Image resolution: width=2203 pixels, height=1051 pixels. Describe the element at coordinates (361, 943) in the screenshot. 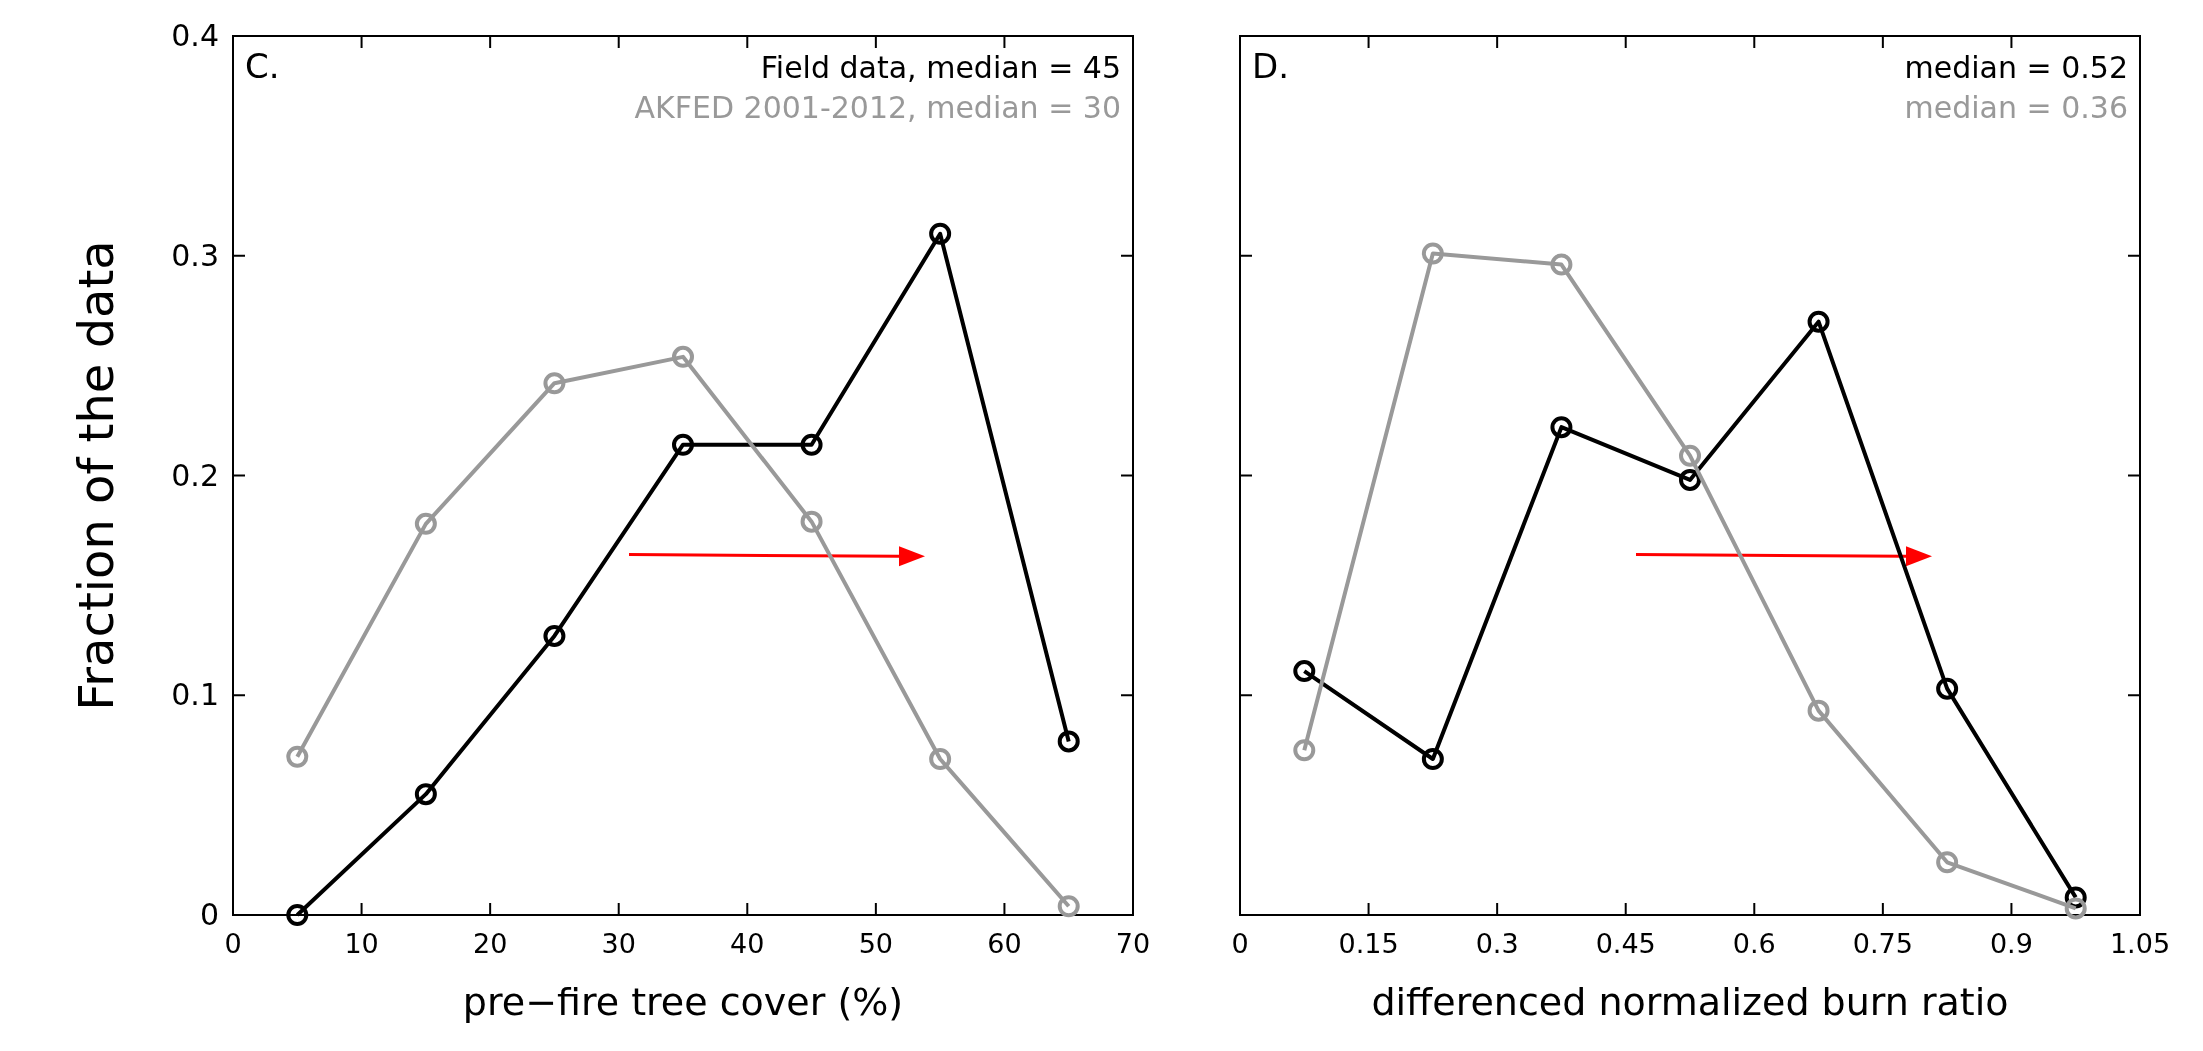

I see `x-tick-label: 10` at that location.